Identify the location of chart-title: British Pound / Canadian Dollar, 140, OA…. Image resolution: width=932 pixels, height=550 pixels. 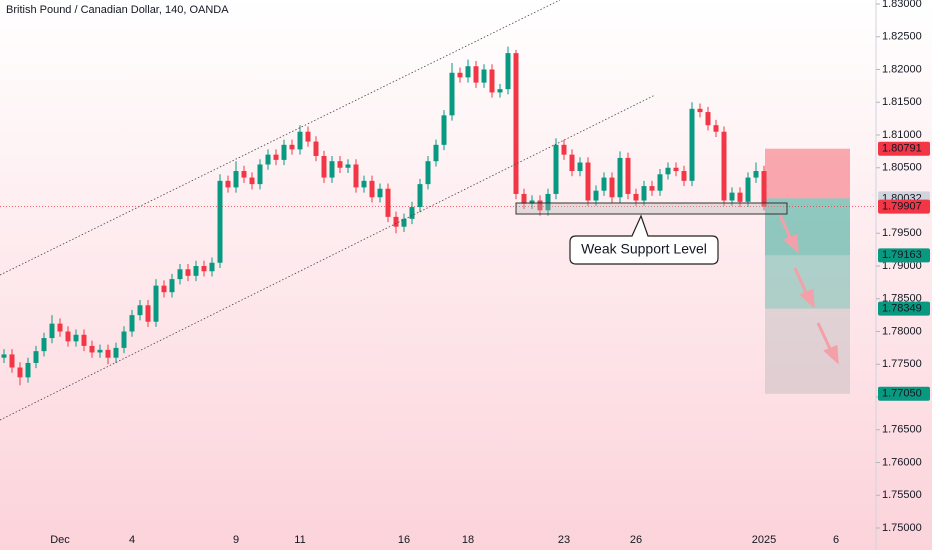
(117, 10).